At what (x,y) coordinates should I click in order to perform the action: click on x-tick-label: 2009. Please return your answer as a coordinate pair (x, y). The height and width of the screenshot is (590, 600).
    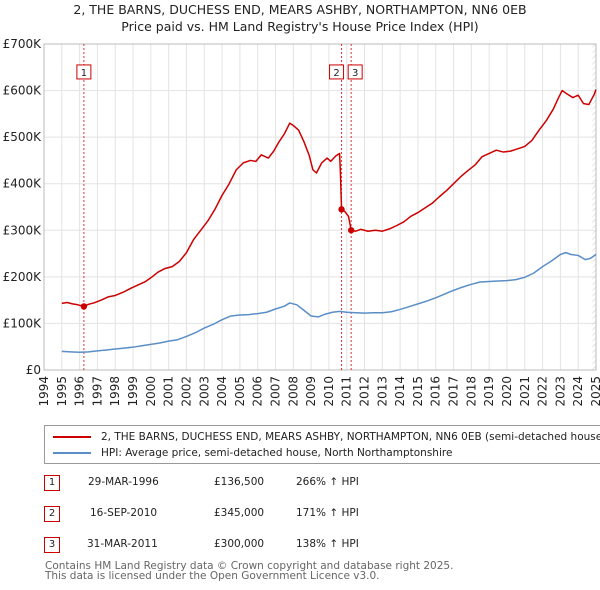
    Looking at the image, I should click on (311, 391).